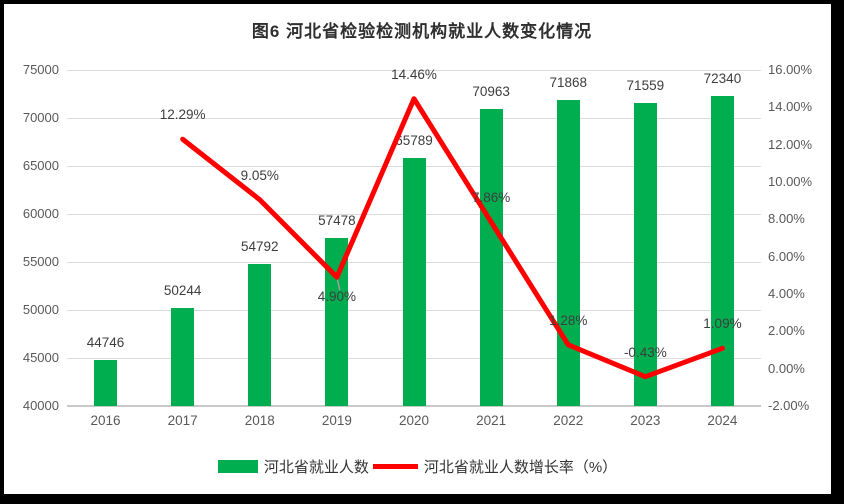 Image resolution: width=844 pixels, height=504 pixels. What do you see at coordinates (40, 213) in the screenshot?
I see `y-axis-left-tick: 60000` at bounding box center [40, 213].